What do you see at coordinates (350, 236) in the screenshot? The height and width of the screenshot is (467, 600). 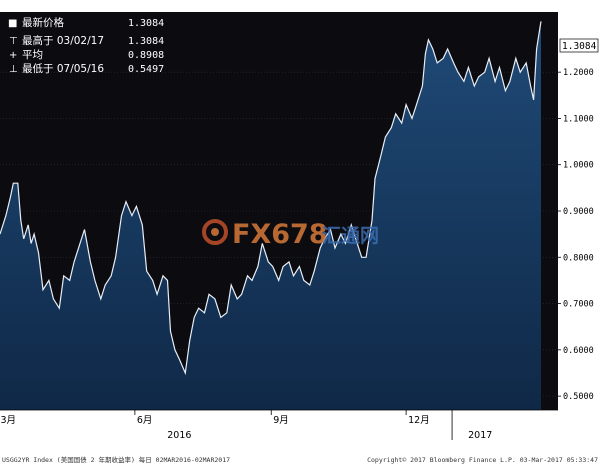 I see `watermark-subtext: 汇通网` at bounding box center [350, 236].